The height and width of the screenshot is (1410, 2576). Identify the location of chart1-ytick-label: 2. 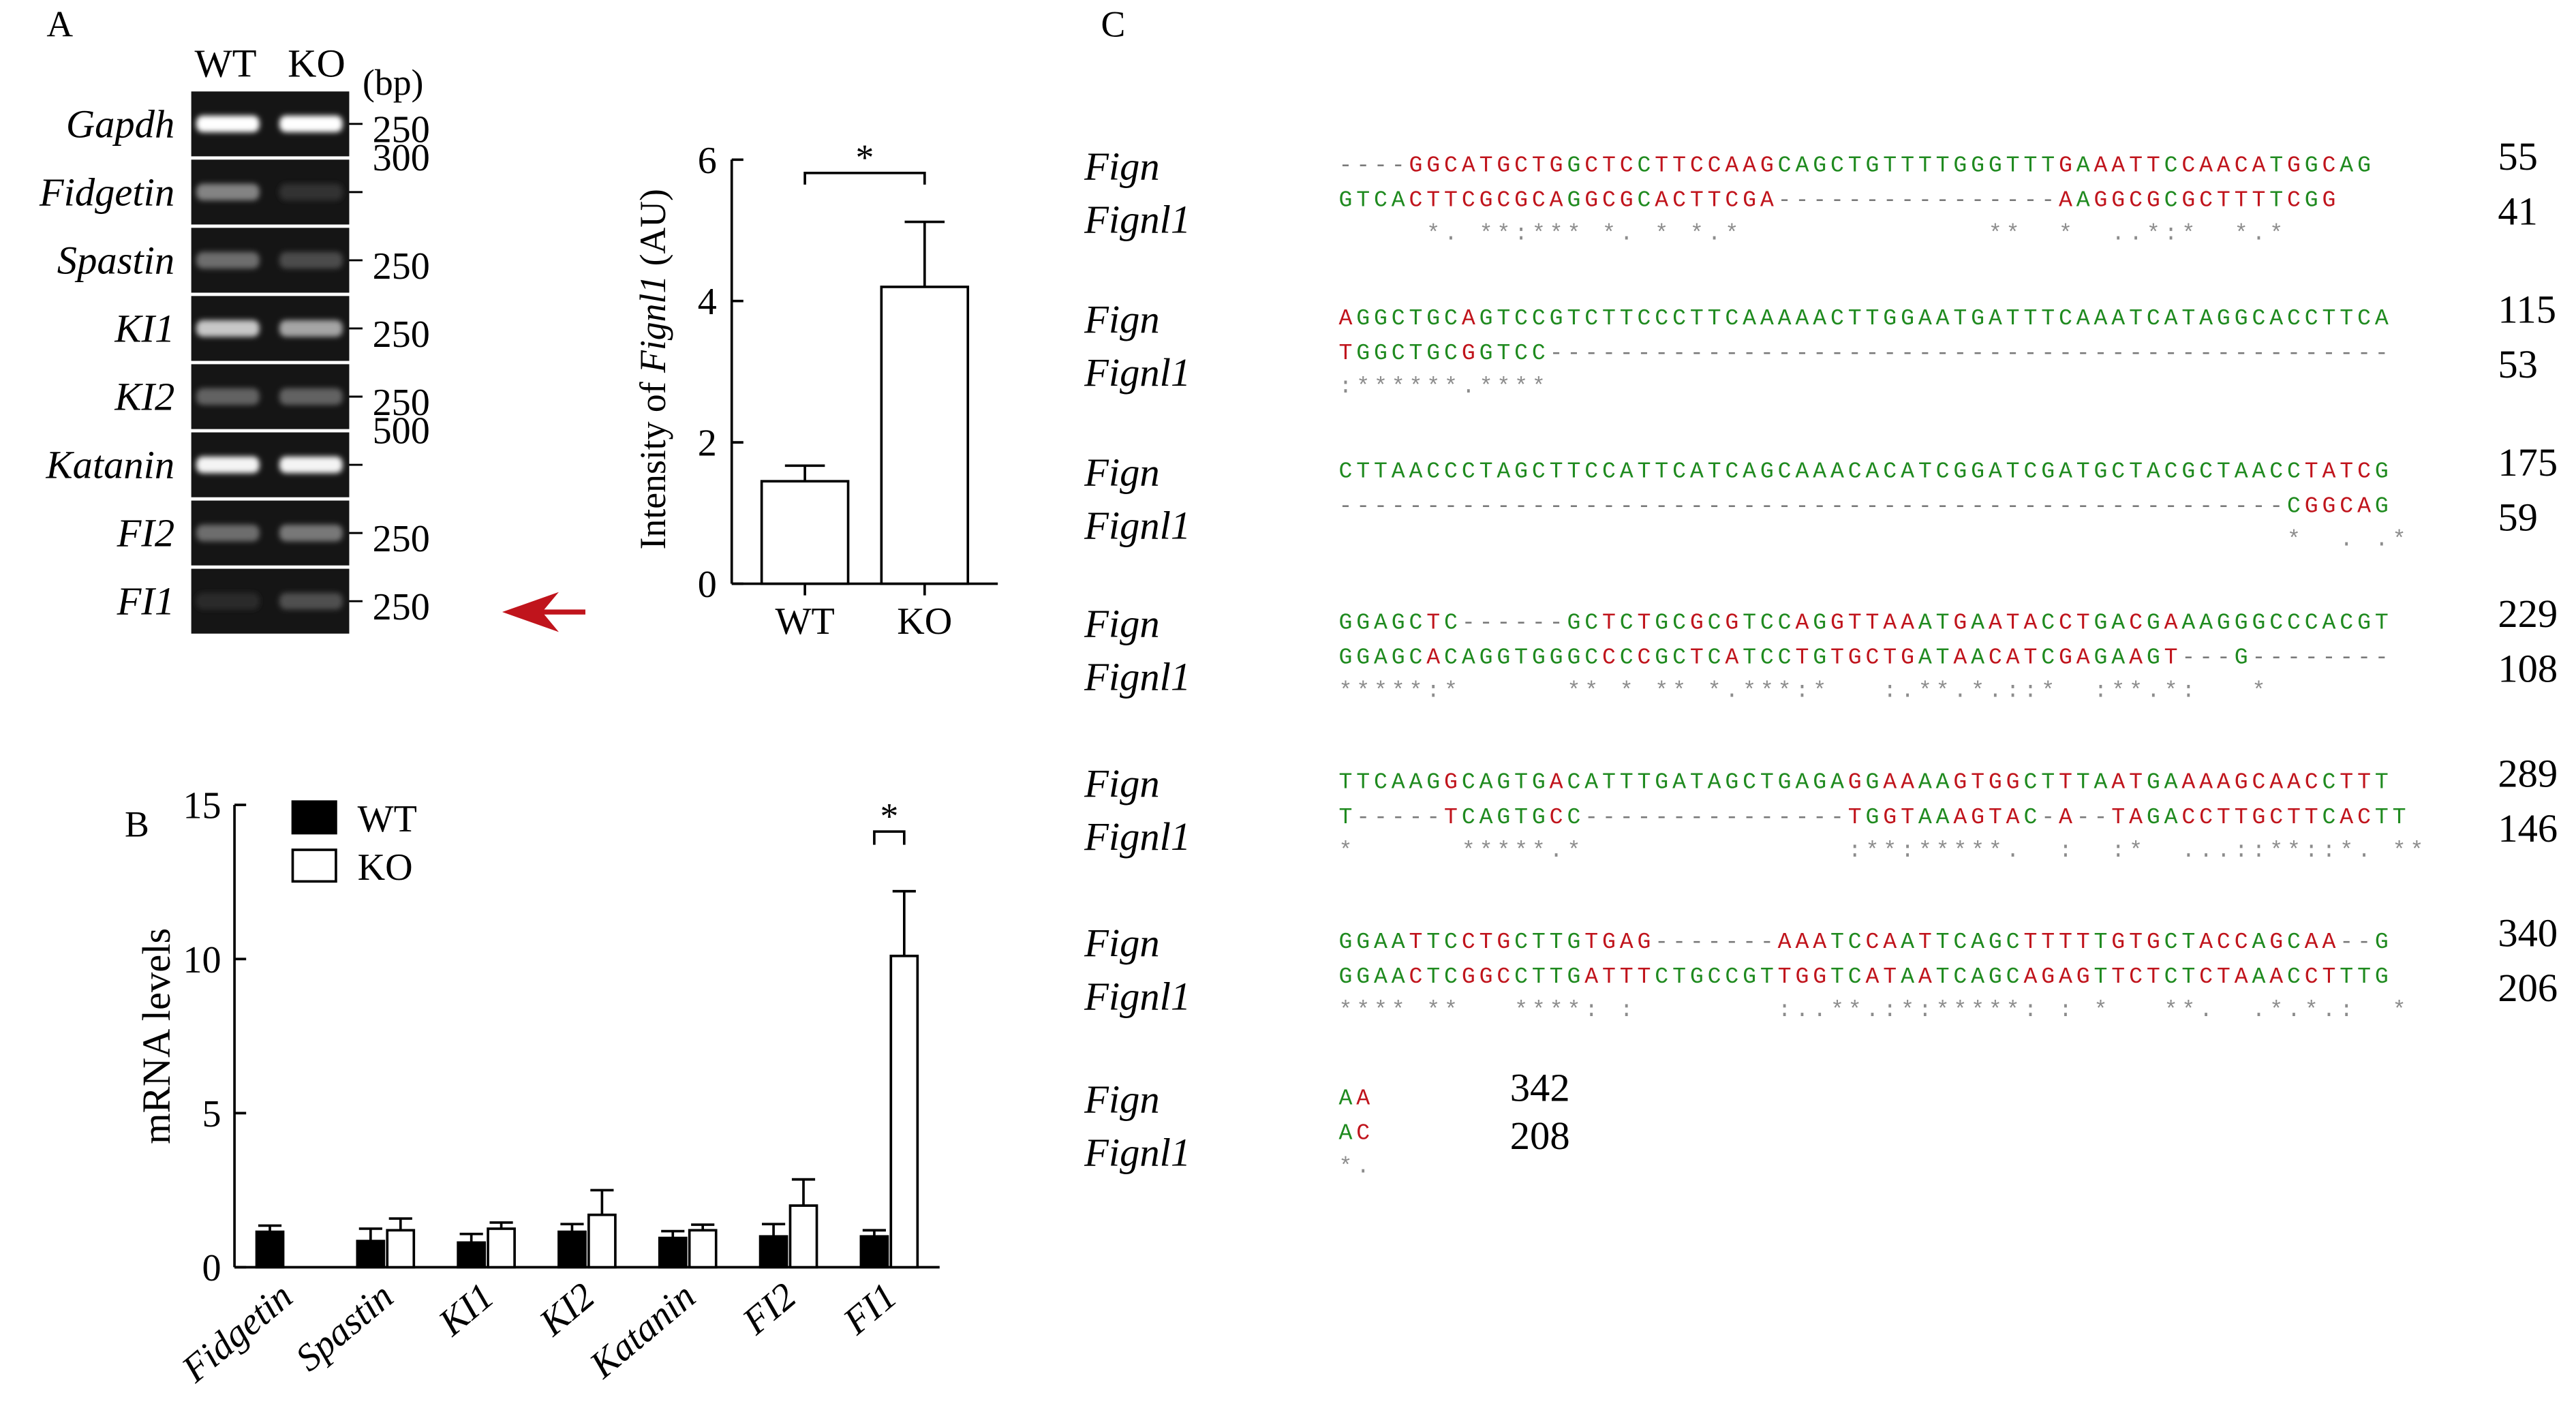
(707, 444).